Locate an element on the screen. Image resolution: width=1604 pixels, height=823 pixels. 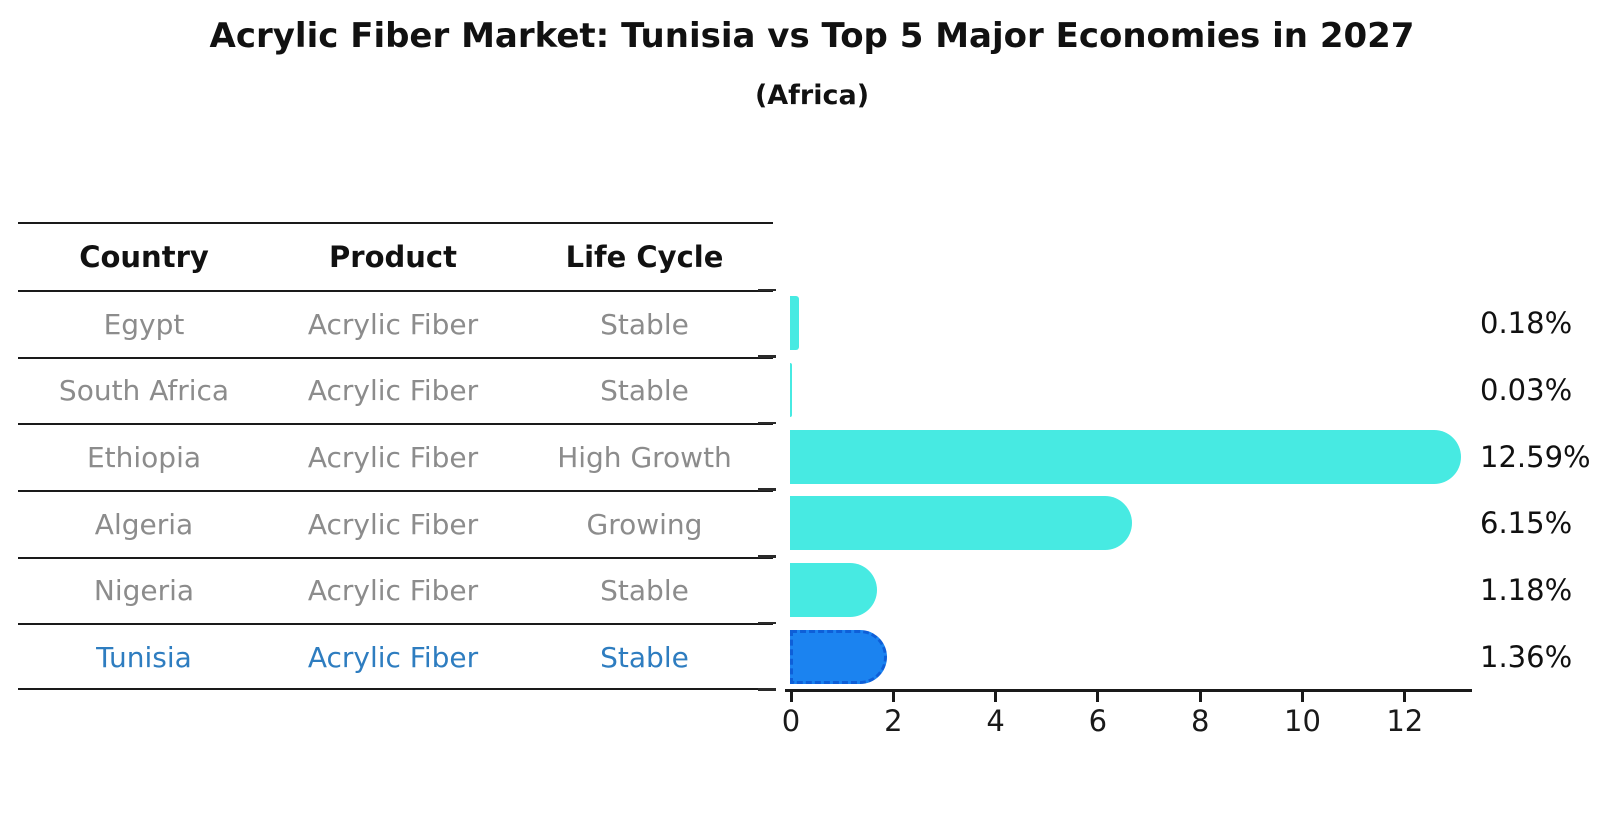
bar-value-label-south-africa: 0.03% is located at coordinates (1526, 389).